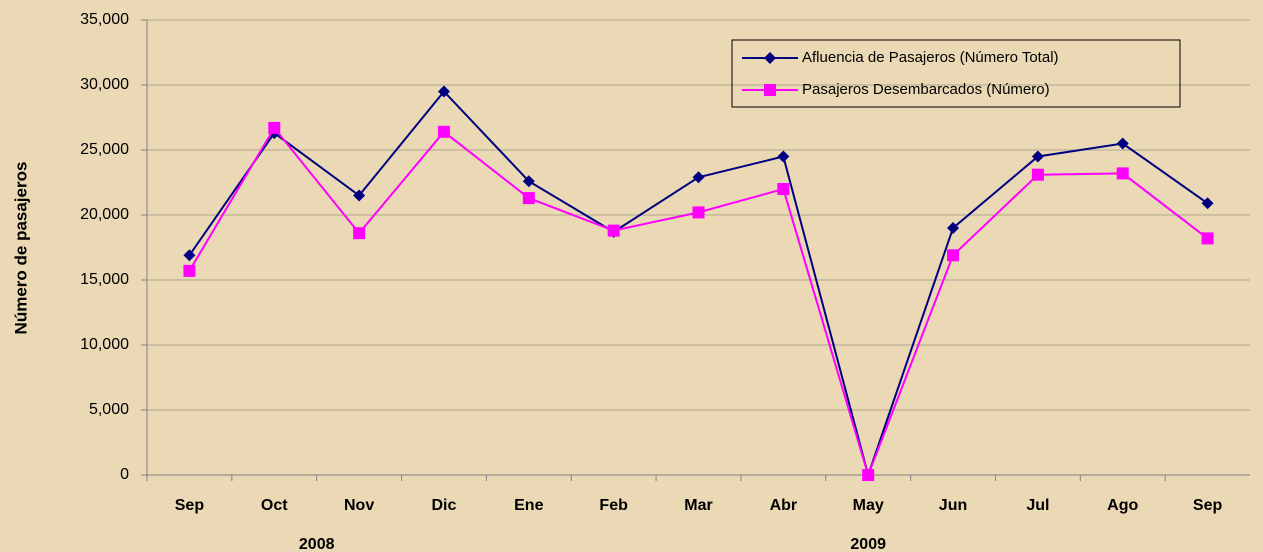 This screenshot has height=552, width=1263. Describe the element at coordinates (926, 89) in the screenshot. I see `legend-label: Pasajeros Desembarcados (Número)` at that location.